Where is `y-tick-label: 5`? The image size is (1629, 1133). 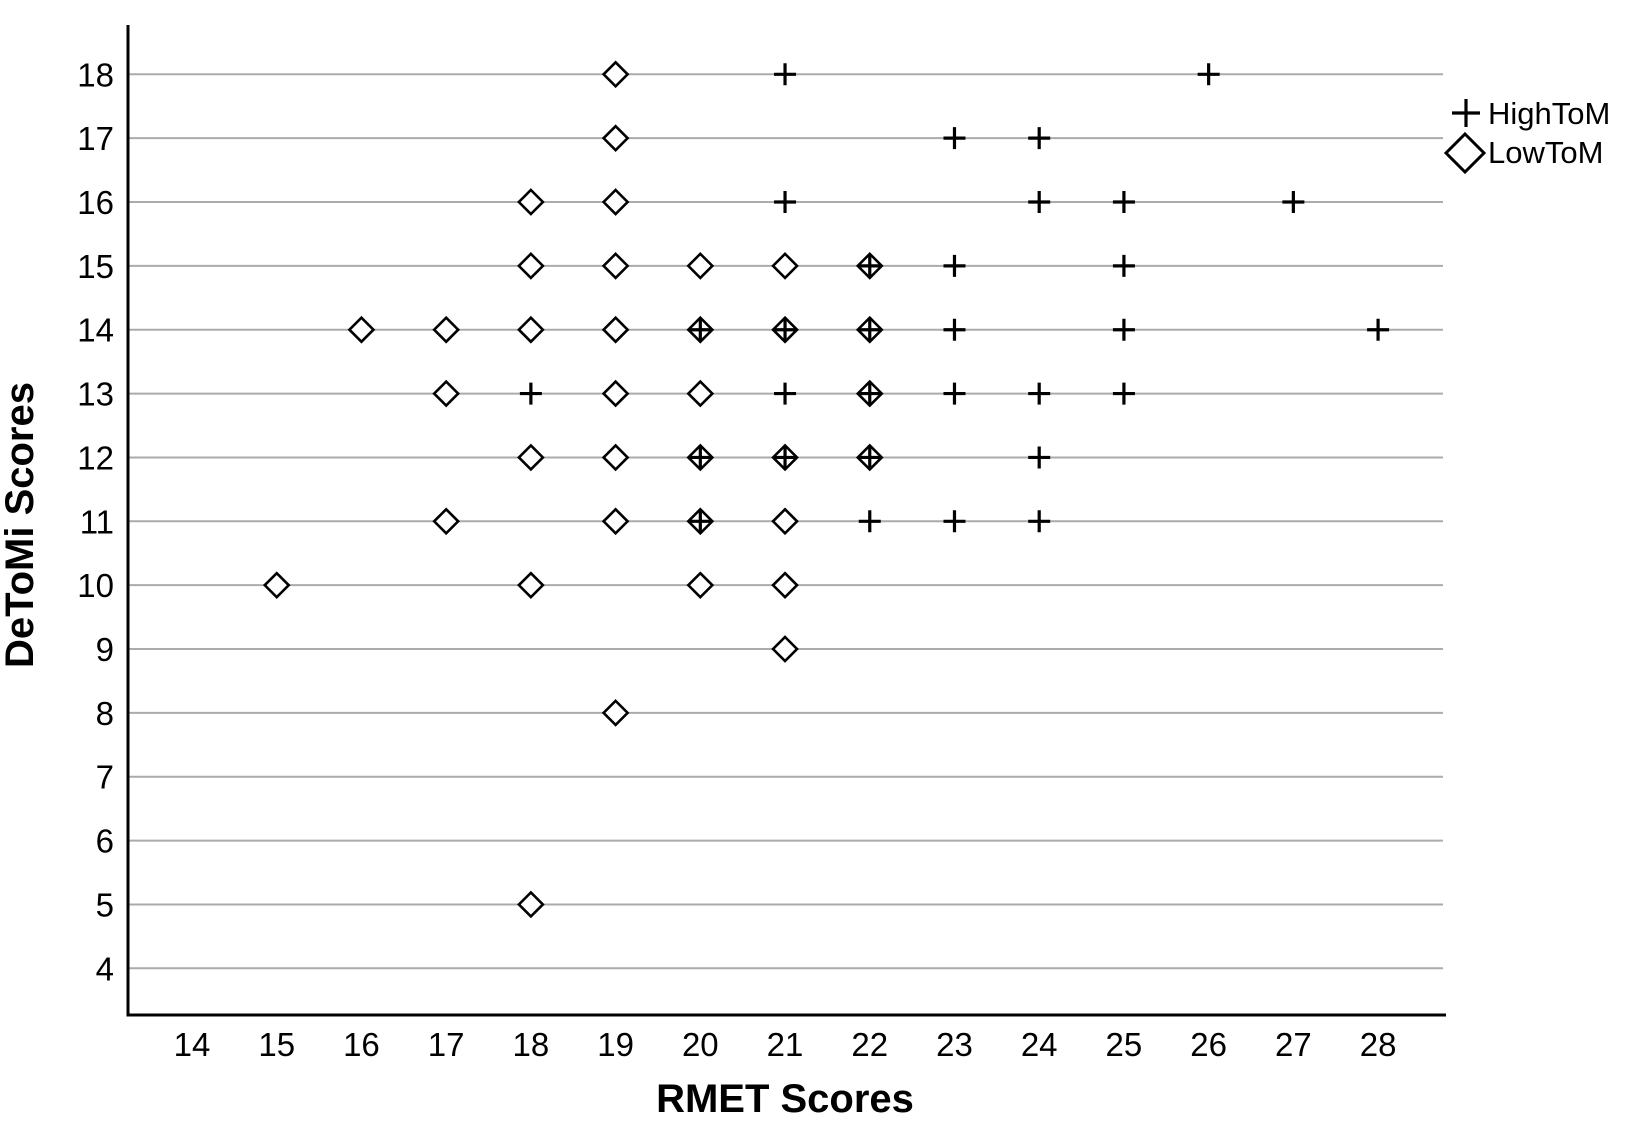 y-tick-label: 5 is located at coordinates (105, 904).